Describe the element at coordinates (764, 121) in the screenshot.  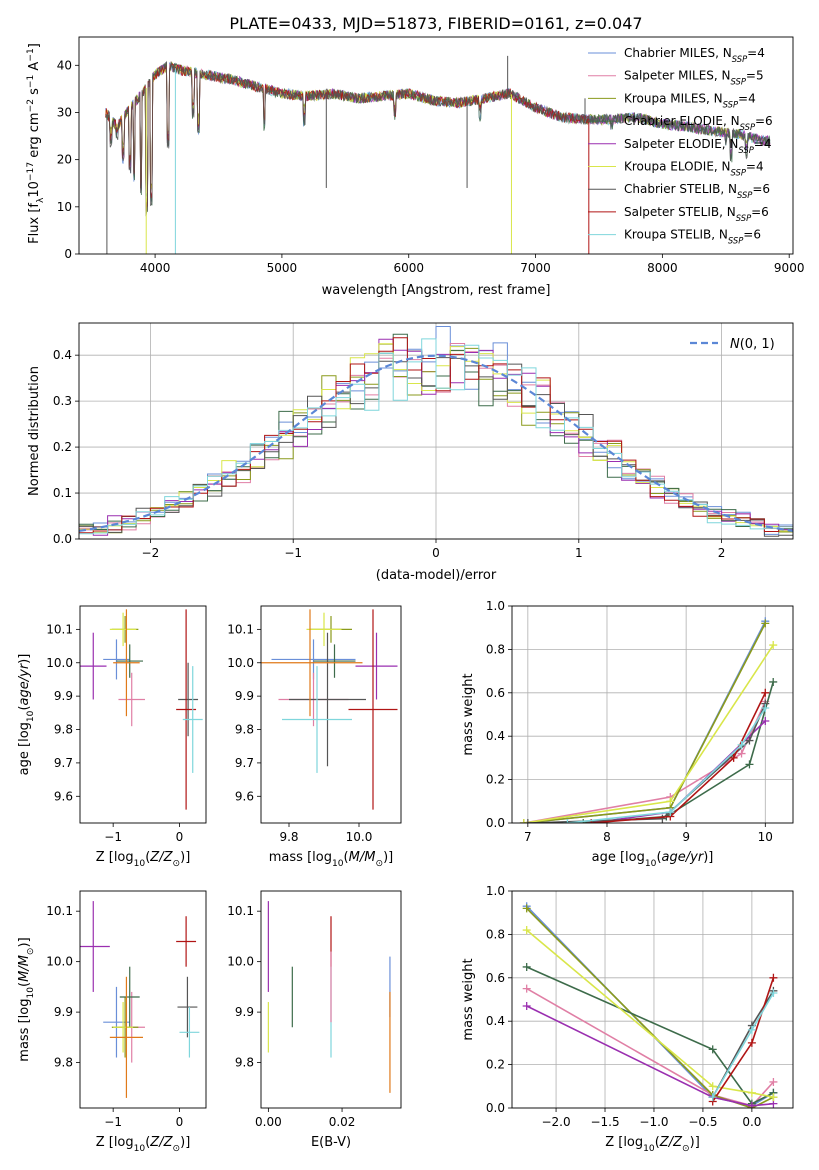
I see `label-part: =6` at that location.